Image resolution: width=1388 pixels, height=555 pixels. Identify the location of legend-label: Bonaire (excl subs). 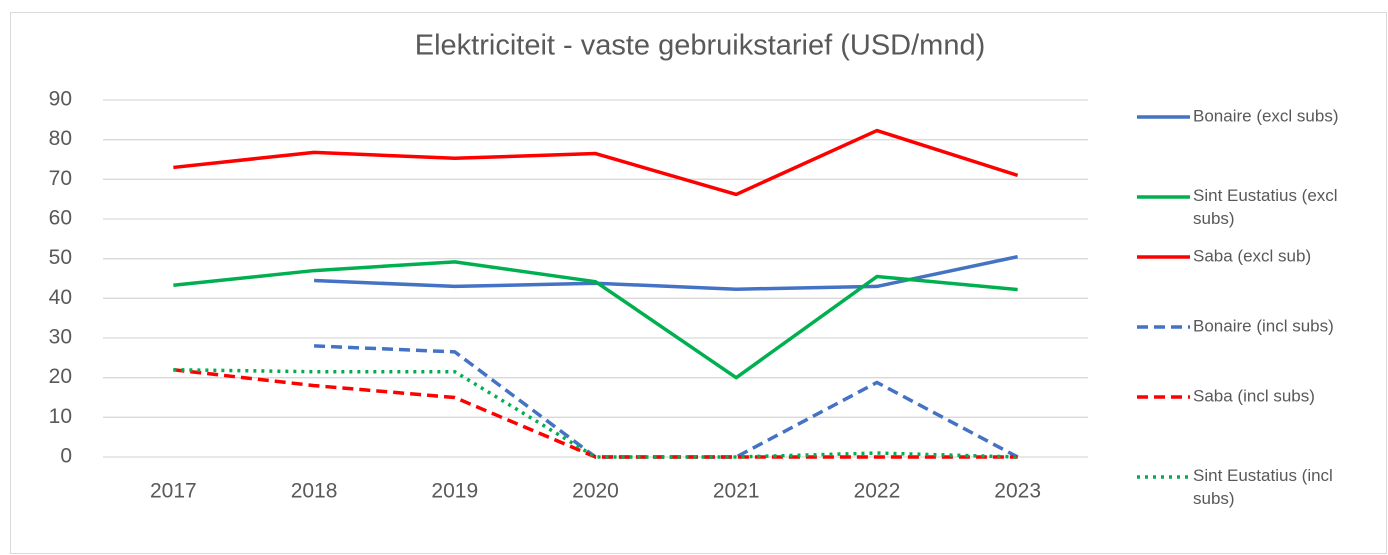
(1266, 115).